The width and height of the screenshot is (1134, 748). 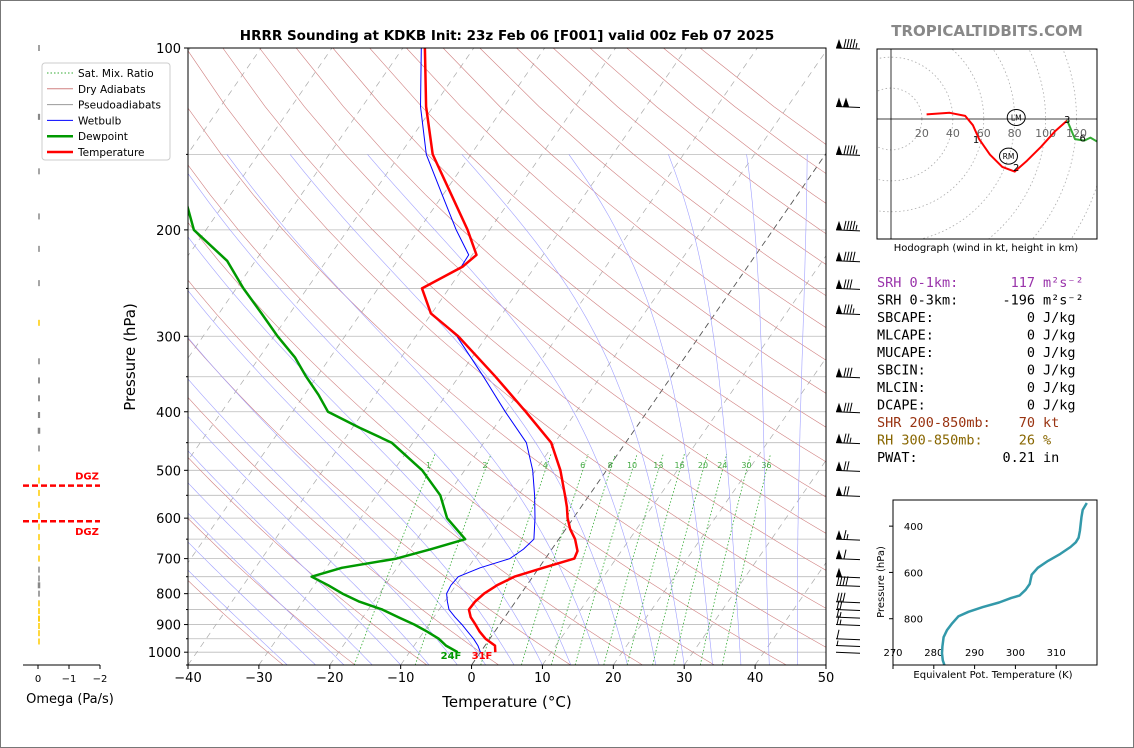 I want to click on index-unit: m²s⁻², so click(x=1063, y=301).